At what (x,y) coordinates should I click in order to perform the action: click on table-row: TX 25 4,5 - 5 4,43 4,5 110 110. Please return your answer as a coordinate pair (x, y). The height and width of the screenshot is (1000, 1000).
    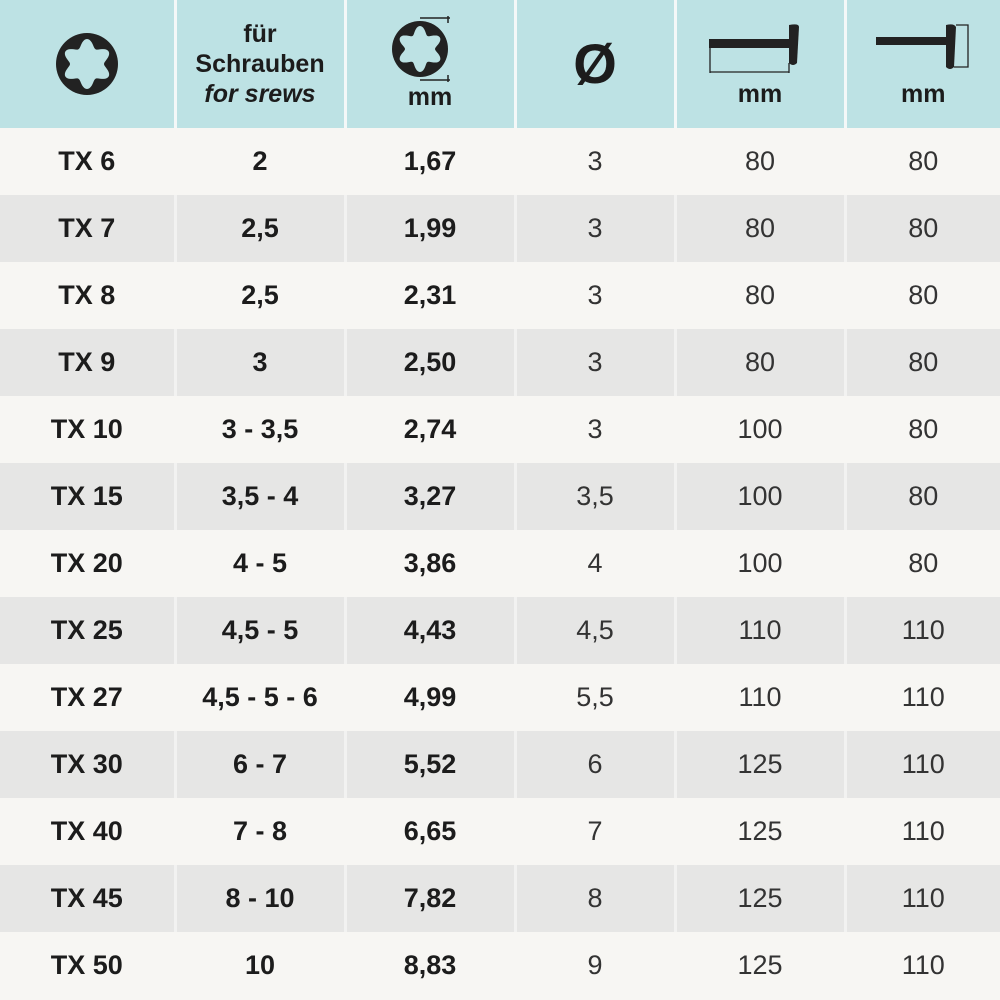
    Looking at the image, I should click on (500, 630).